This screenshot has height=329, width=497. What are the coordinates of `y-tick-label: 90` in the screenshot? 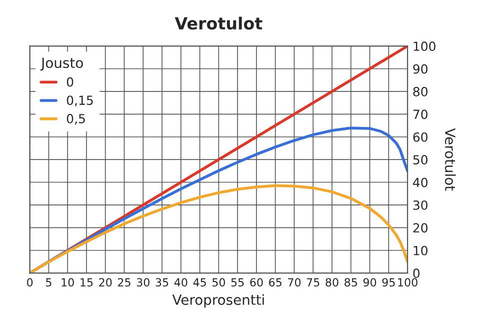 It's located at (420, 69).